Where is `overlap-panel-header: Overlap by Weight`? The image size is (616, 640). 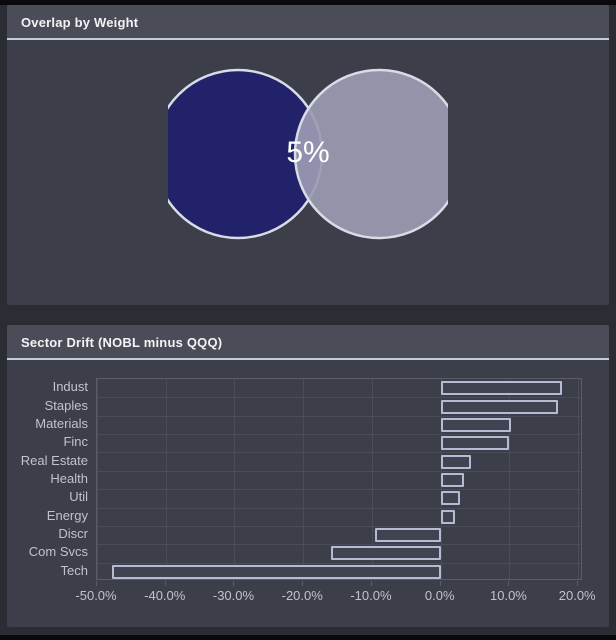 overlap-panel-header: Overlap by Weight is located at coordinates (308, 22).